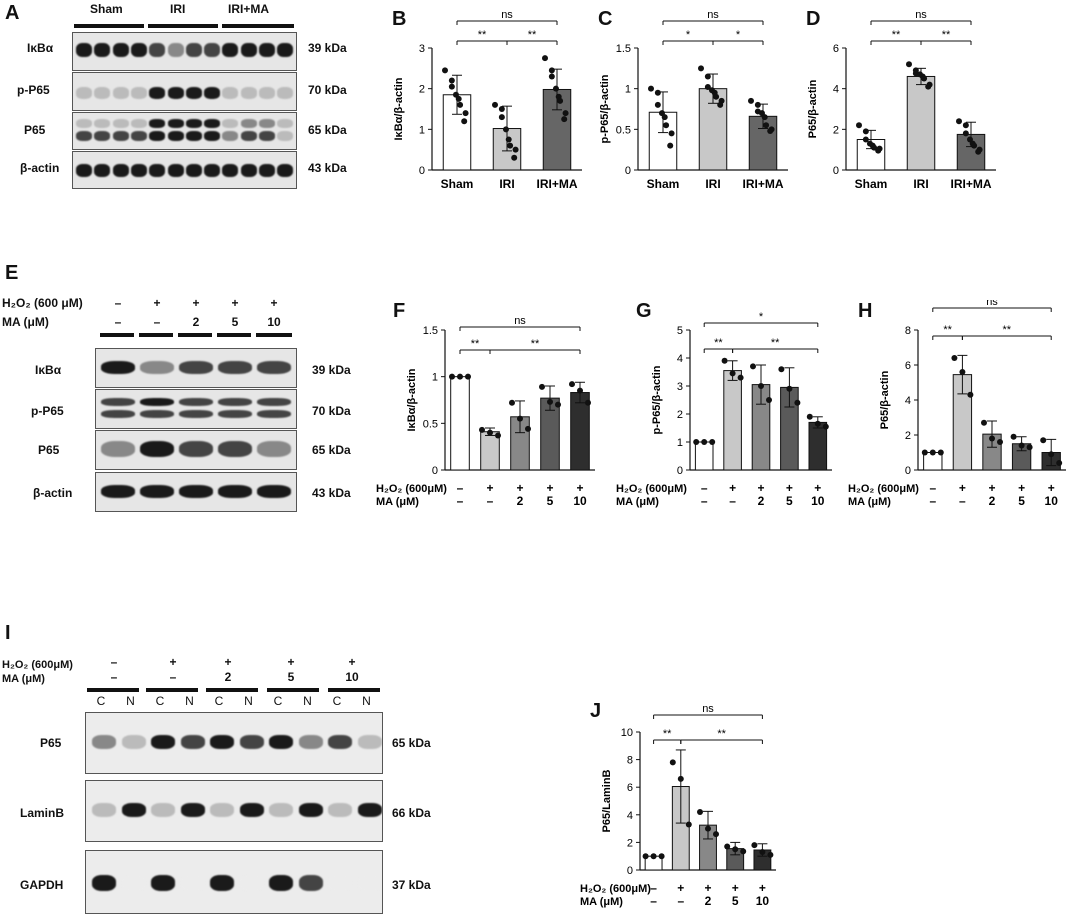 This screenshot has height=914, width=1072. Describe the element at coordinates (178, 9) in the screenshot. I see `group-label-iri: IRI` at that location.